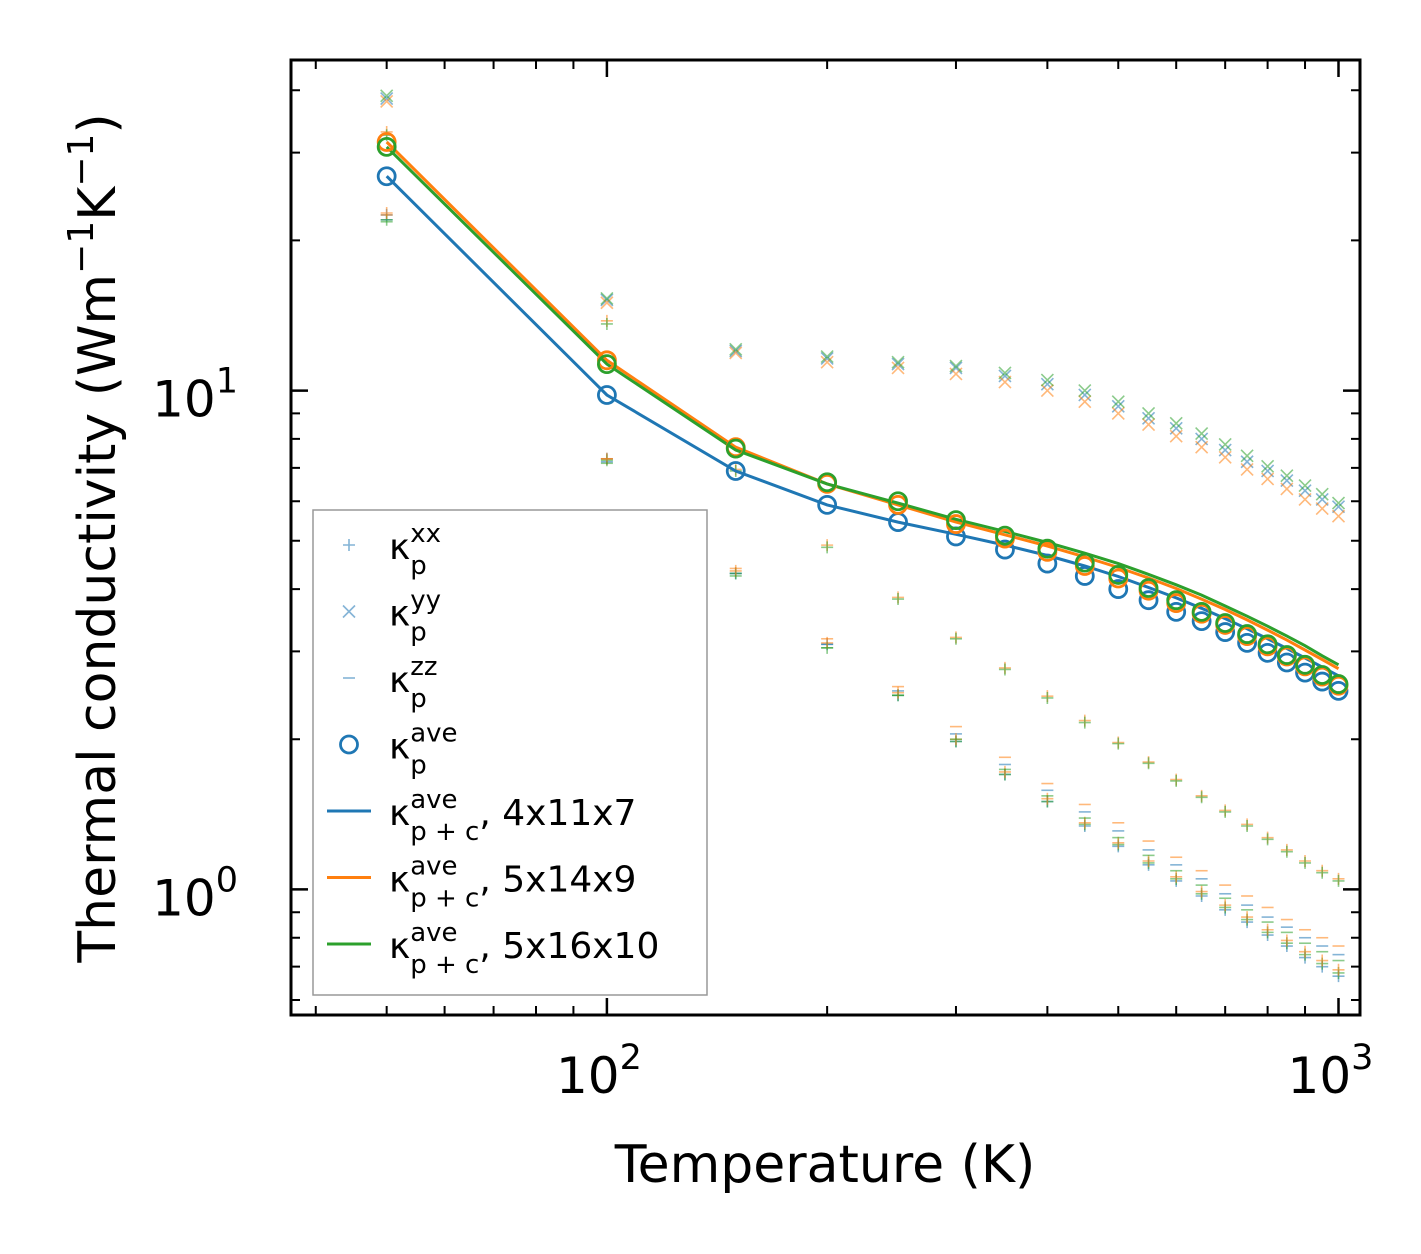 This screenshot has width=1421, height=1254. What do you see at coordinates (510, 752) in the screenshot?
I see `legend-box` at bounding box center [510, 752].